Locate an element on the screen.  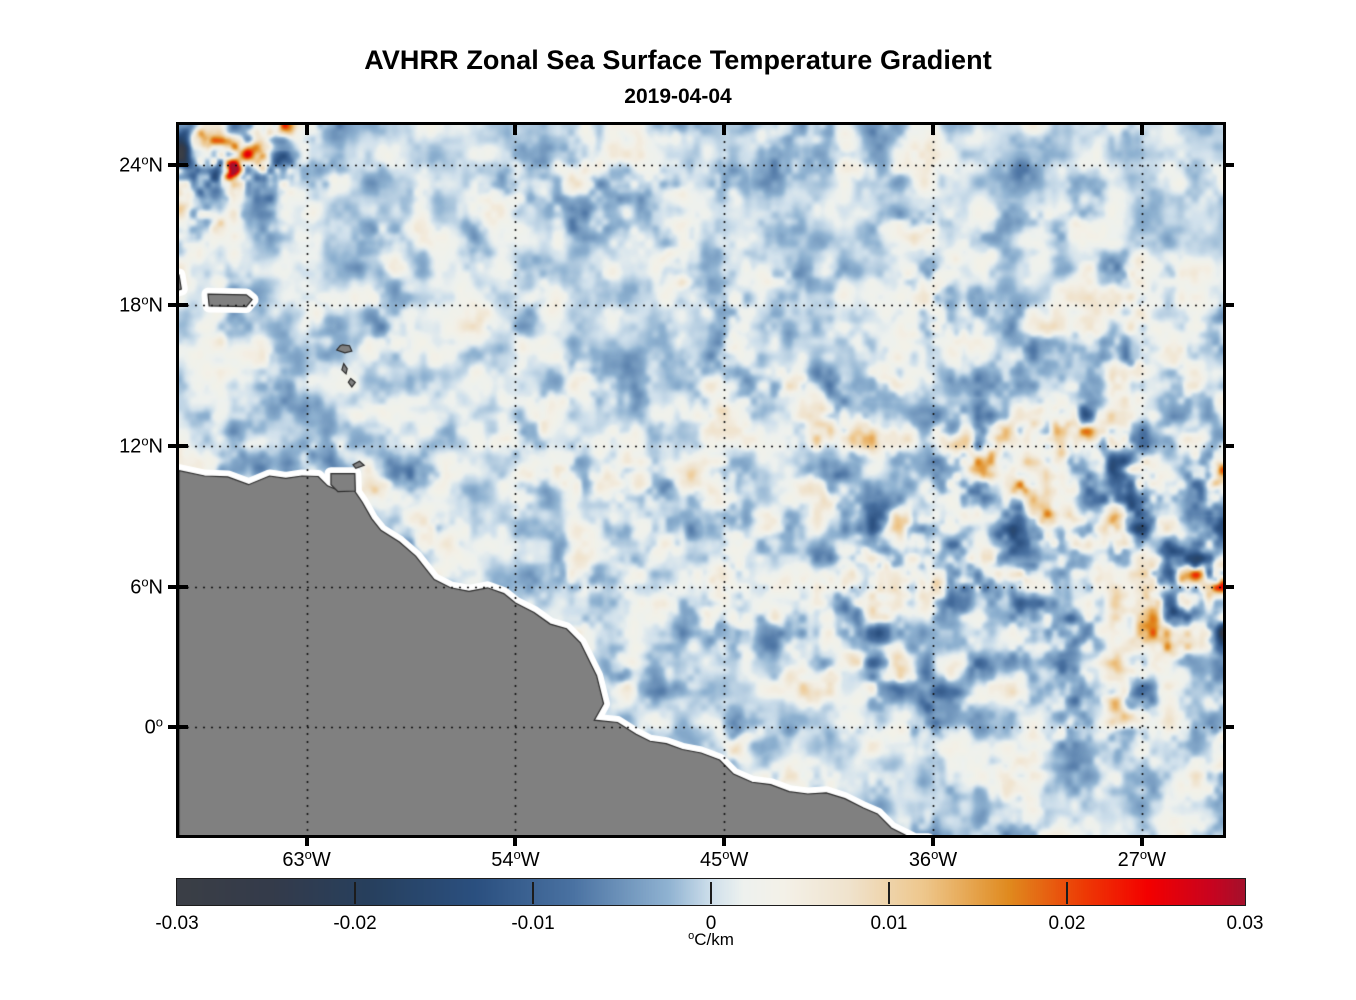
y-axis-label-6: 6oN is located at coordinates (146, 586).